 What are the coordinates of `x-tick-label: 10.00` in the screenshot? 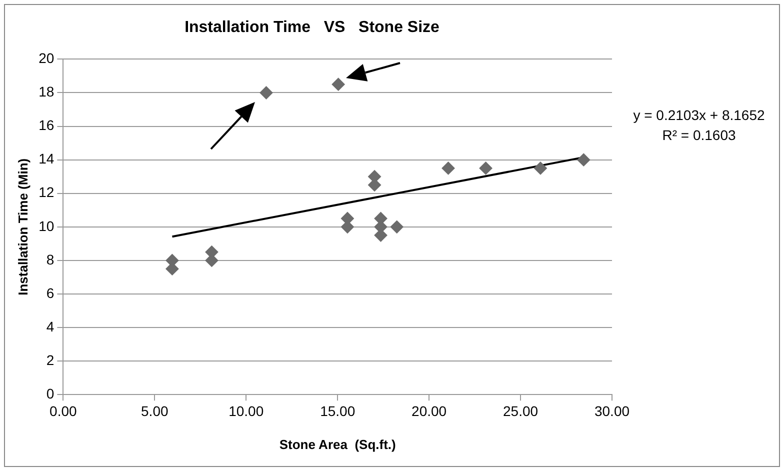 It's located at (246, 410).